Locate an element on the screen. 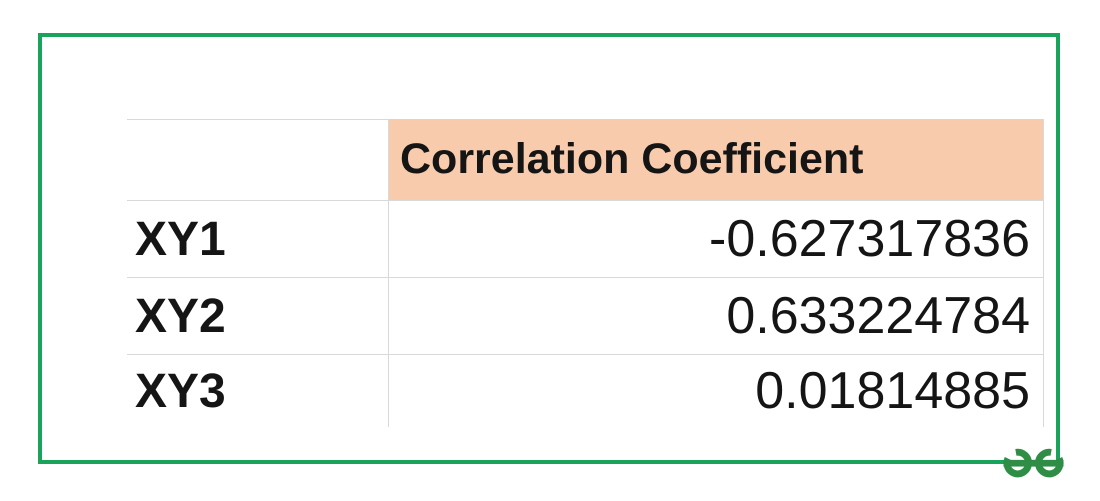  corner-header-cell is located at coordinates (257, 159).